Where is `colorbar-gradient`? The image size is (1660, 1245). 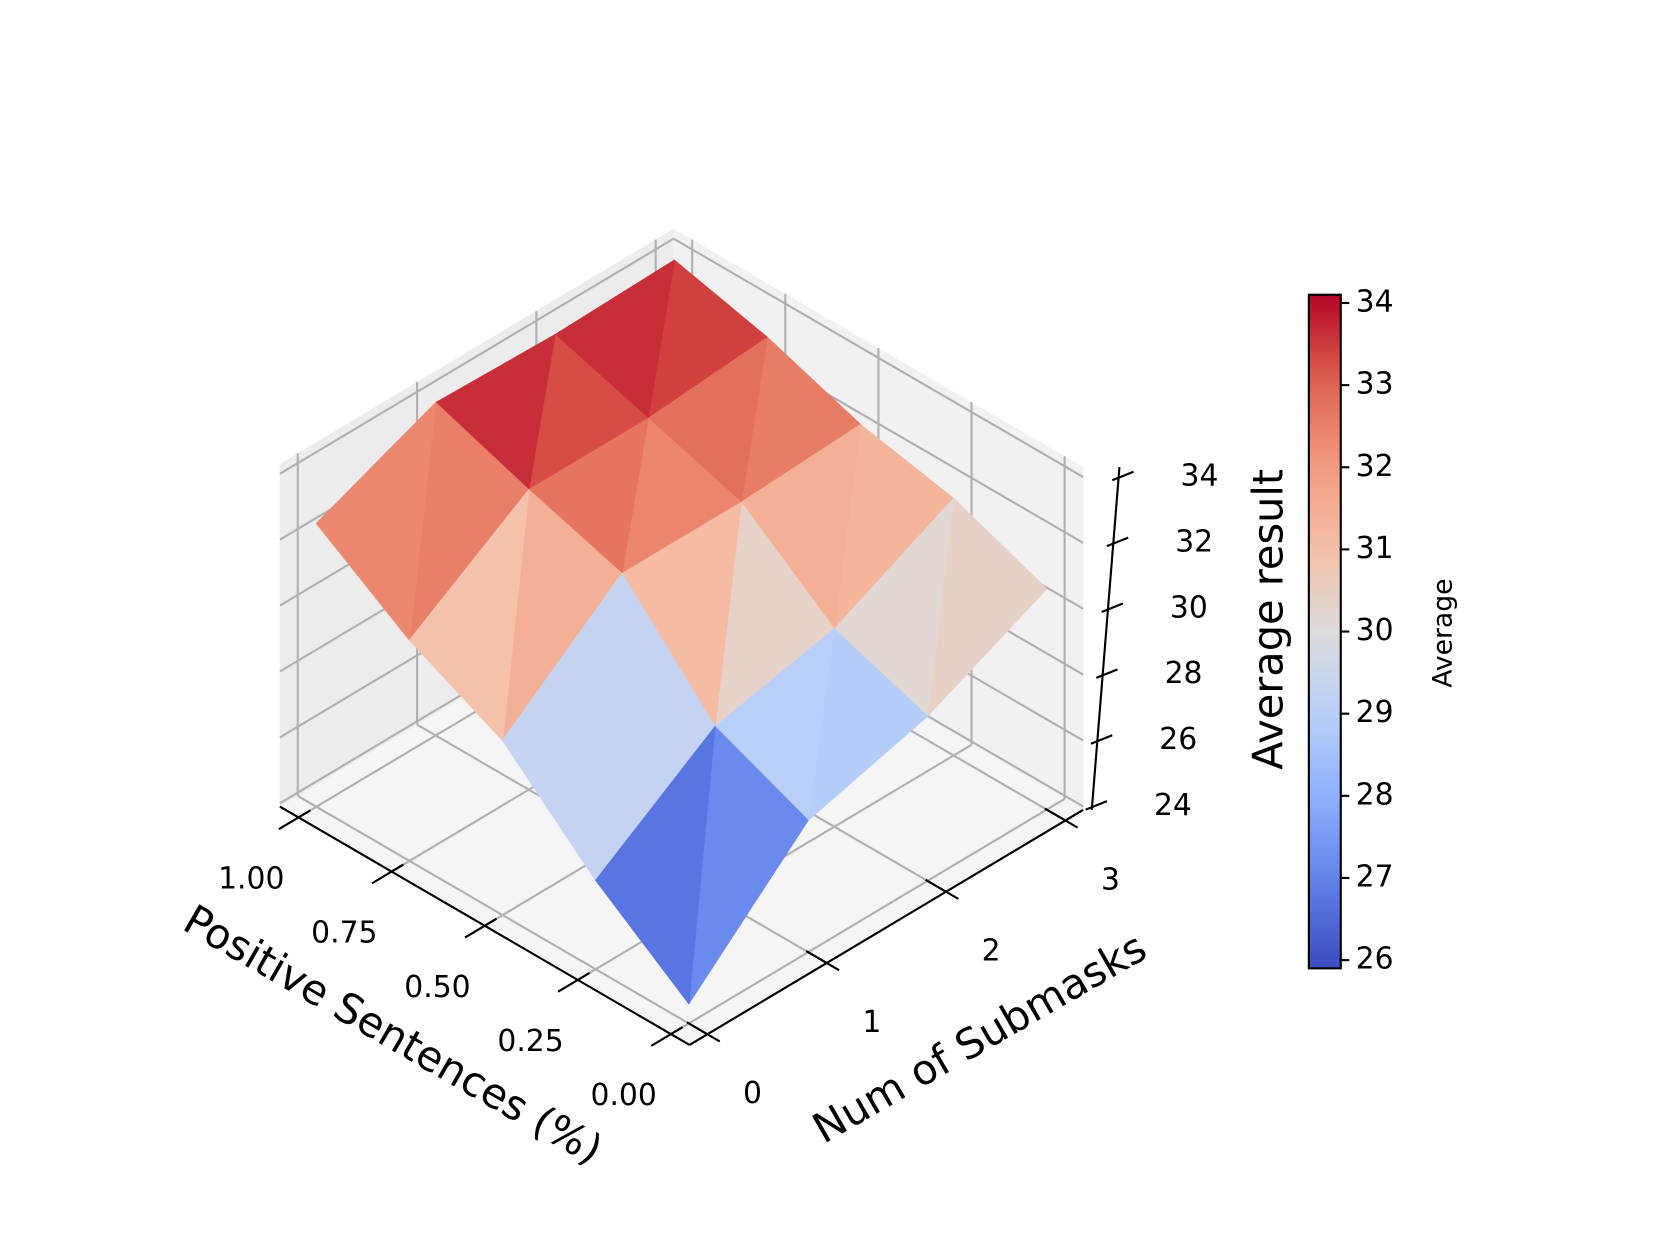 colorbar-gradient is located at coordinates (1324, 631).